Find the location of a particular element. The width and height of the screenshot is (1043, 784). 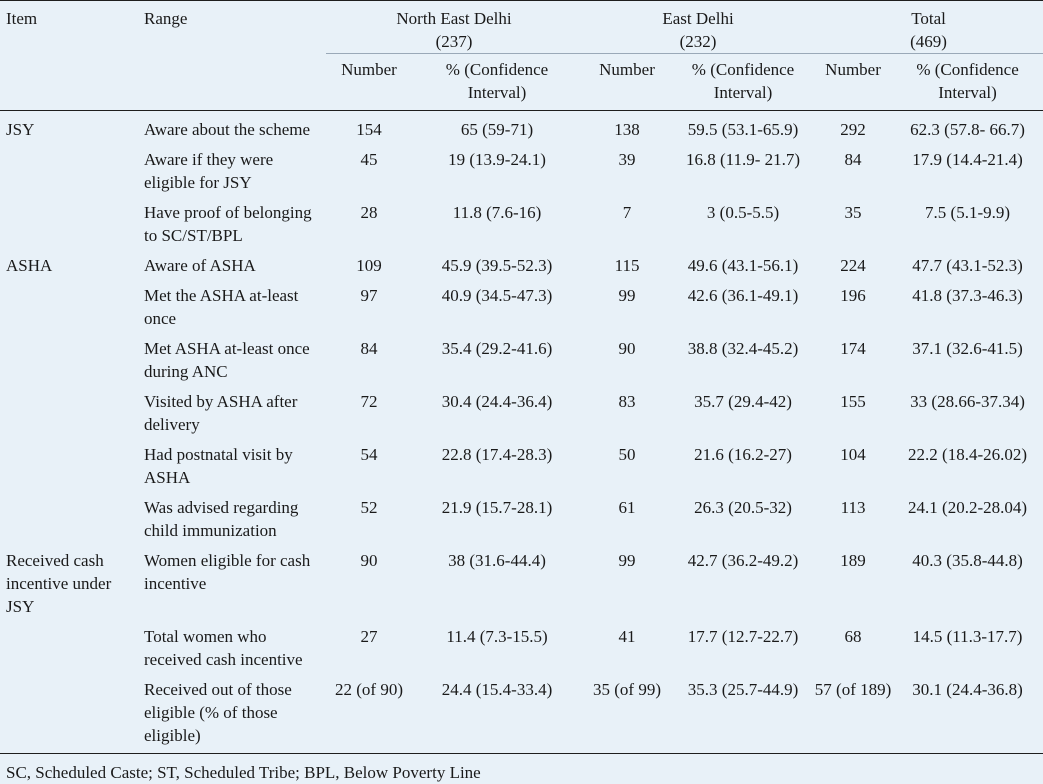

ned-percent-cell: 38 (31.6-44.4) is located at coordinates (497, 560).